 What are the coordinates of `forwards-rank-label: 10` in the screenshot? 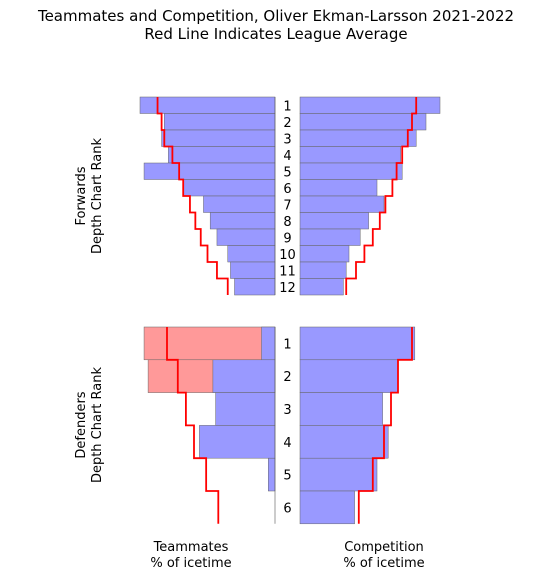 It's located at (287, 255).